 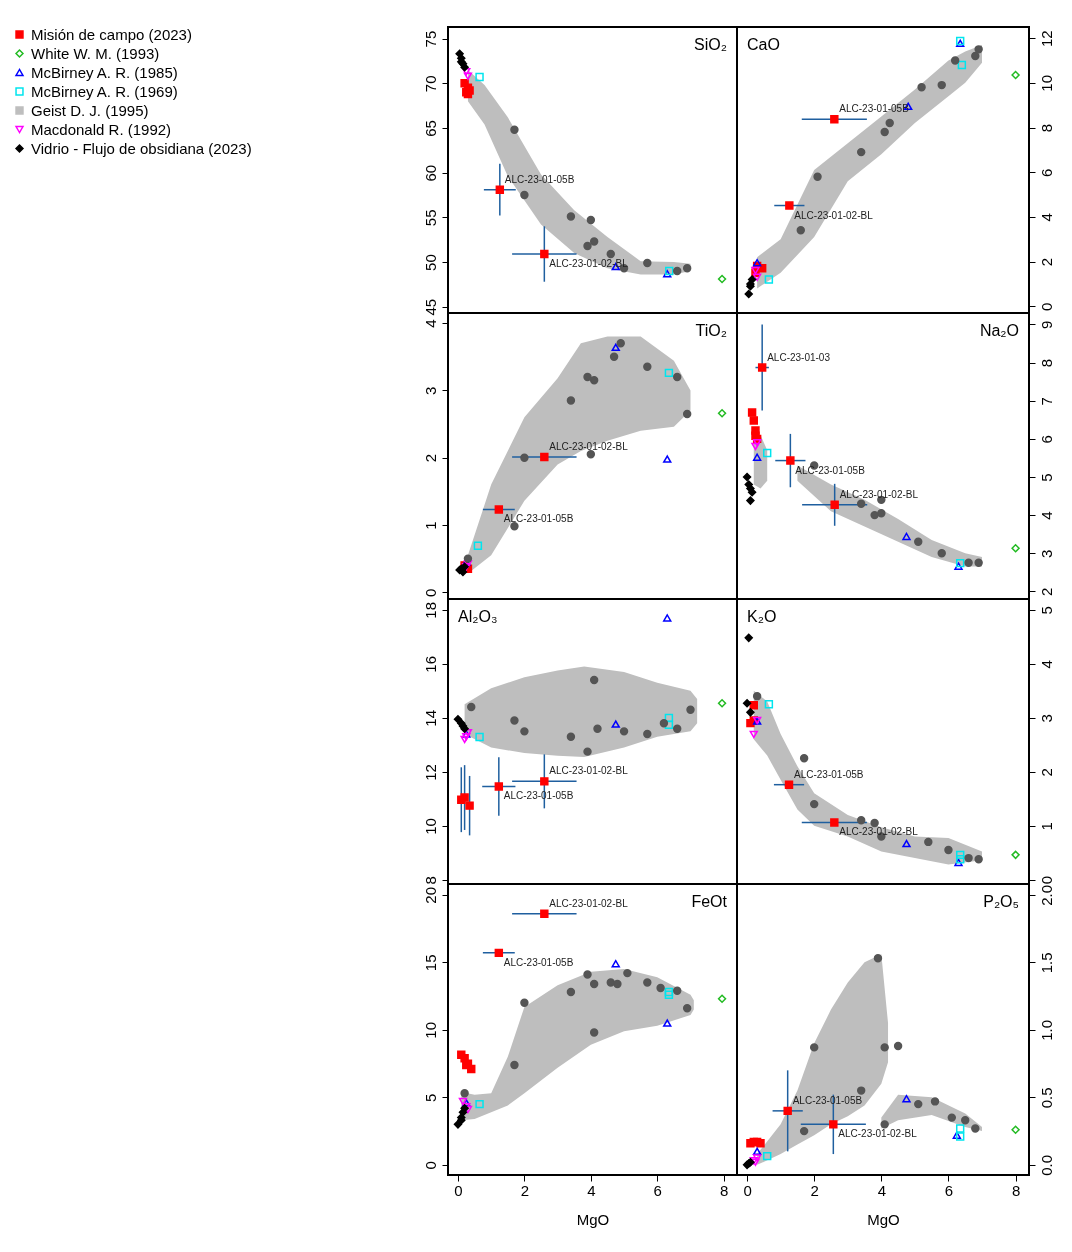 I want to click on text: P₂O₅, so click(x=1001, y=901).